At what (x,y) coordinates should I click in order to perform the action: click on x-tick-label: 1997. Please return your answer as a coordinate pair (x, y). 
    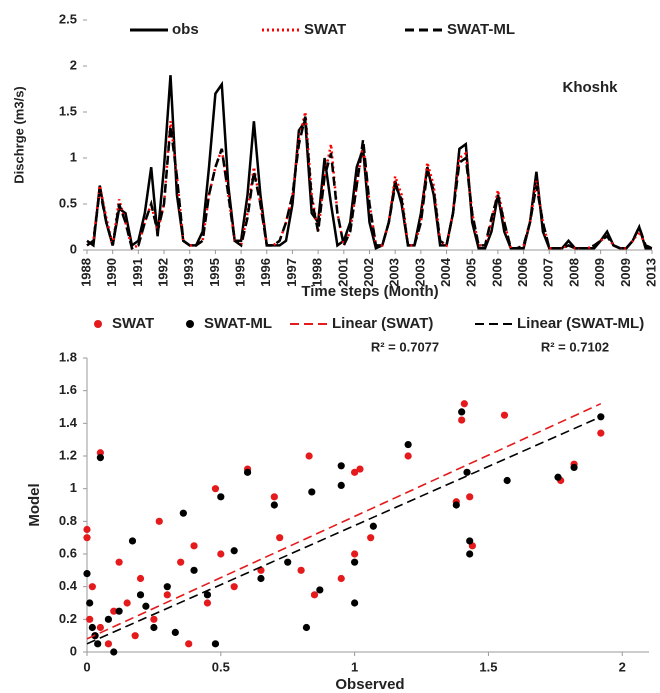
    Looking at the image, I should click on (291, 272).